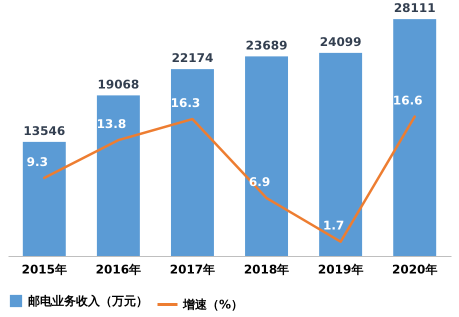 This screenshot has width=459, height=317. Describe the element at coordinates (185, 103) in the screenshot. I see `data-label: 16.3` at that location.